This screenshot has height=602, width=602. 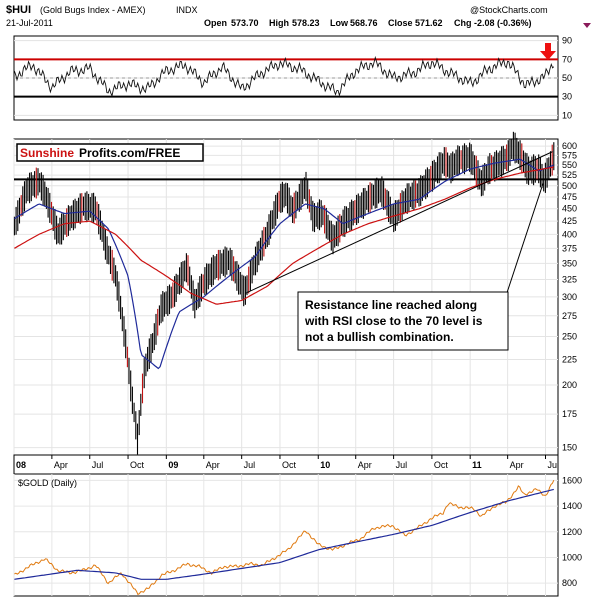 What do you see at coordinates (364, 23) in the screenshot?
I see `low-value: 568.76` at bounding box center [364, 23].